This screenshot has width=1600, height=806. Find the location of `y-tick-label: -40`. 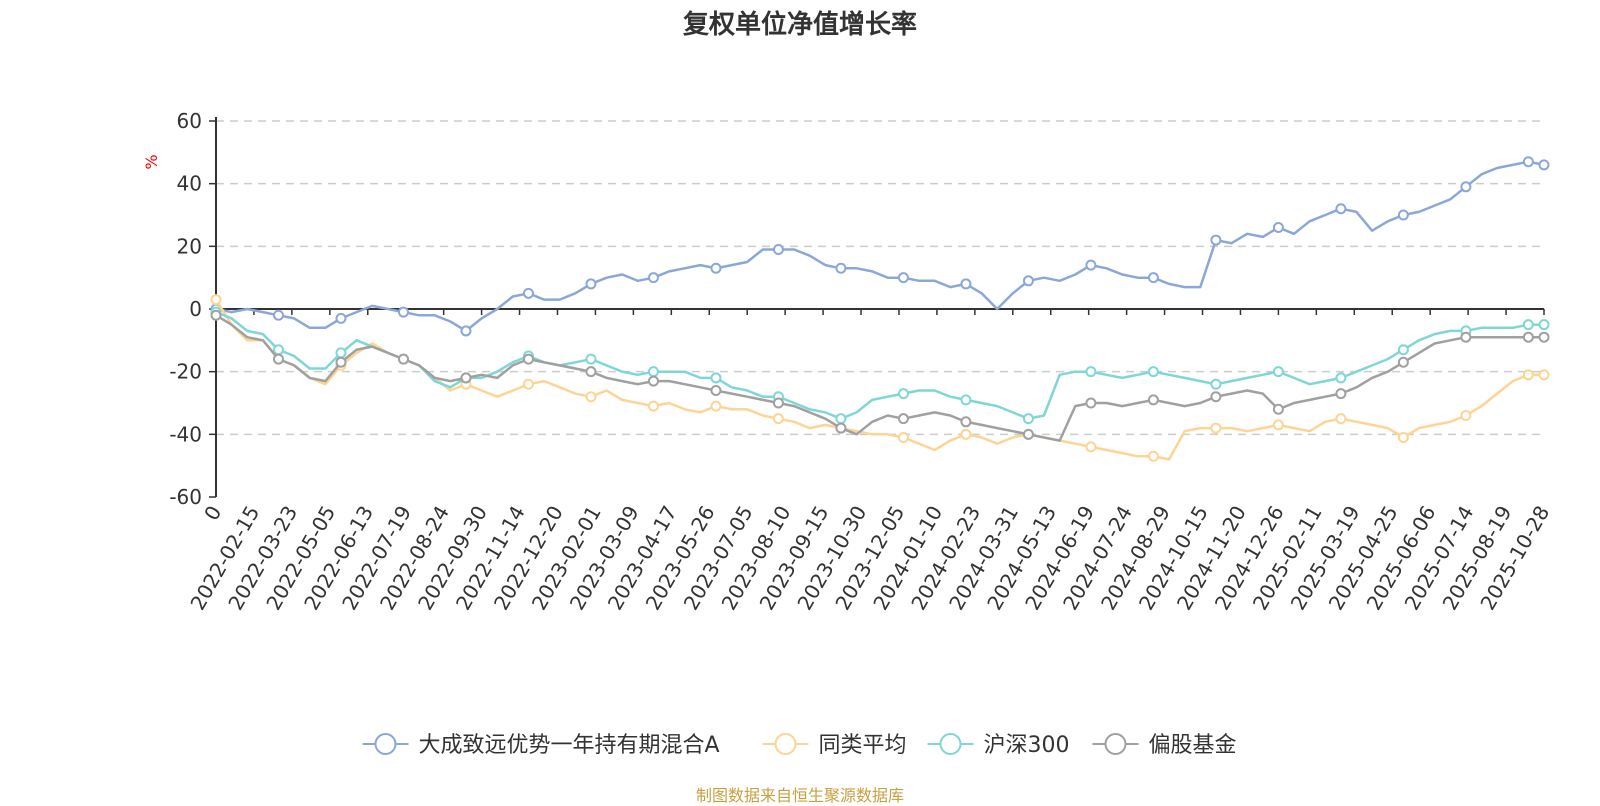

y-tick-label: -40 is located at coordinates (185, 434).